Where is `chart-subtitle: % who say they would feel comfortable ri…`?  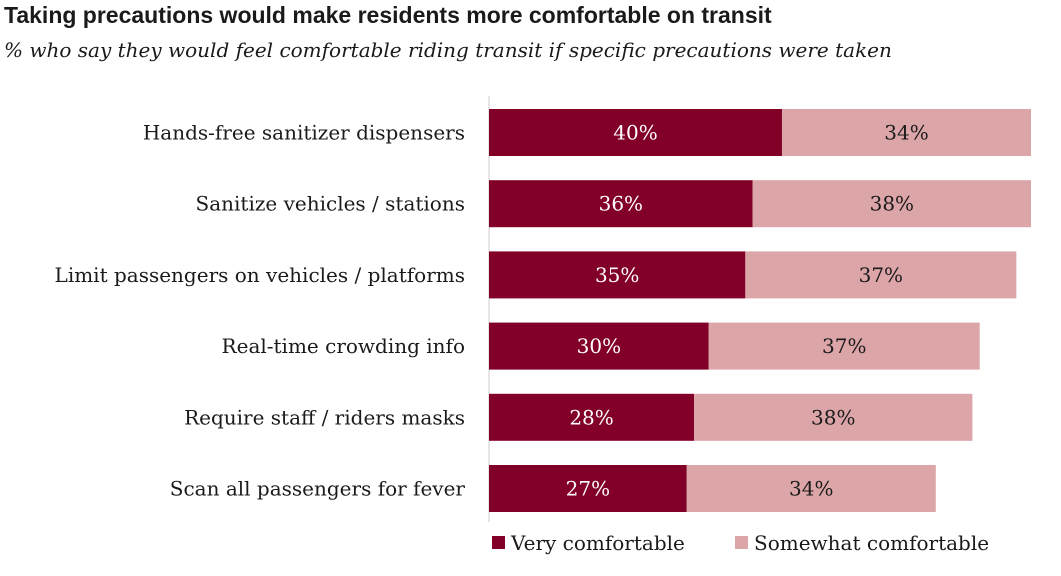
chart-subtitle: % who say they would feel comfortable ri… is located at coordinates (448, 50).